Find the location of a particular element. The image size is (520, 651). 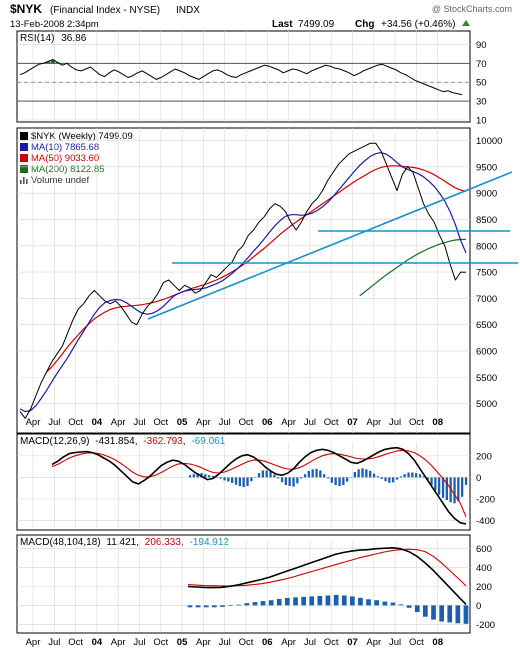

macd-long-tick-label: 0 is located at coordinates (478, 606).